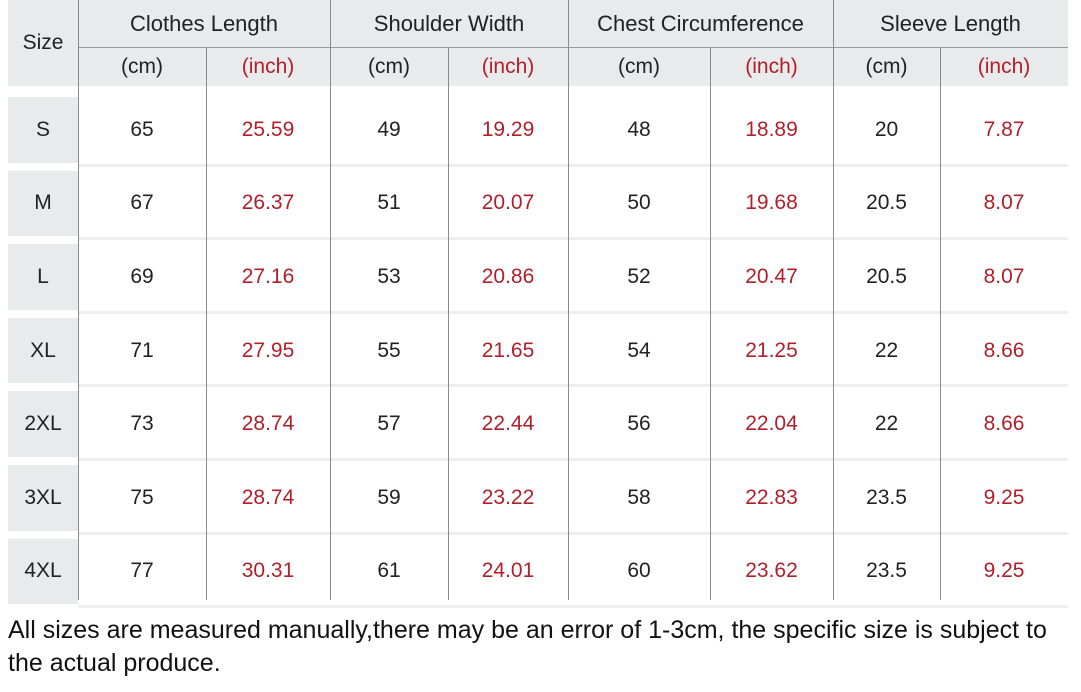  I want to click on cell-value: 52, so click(639, 276).